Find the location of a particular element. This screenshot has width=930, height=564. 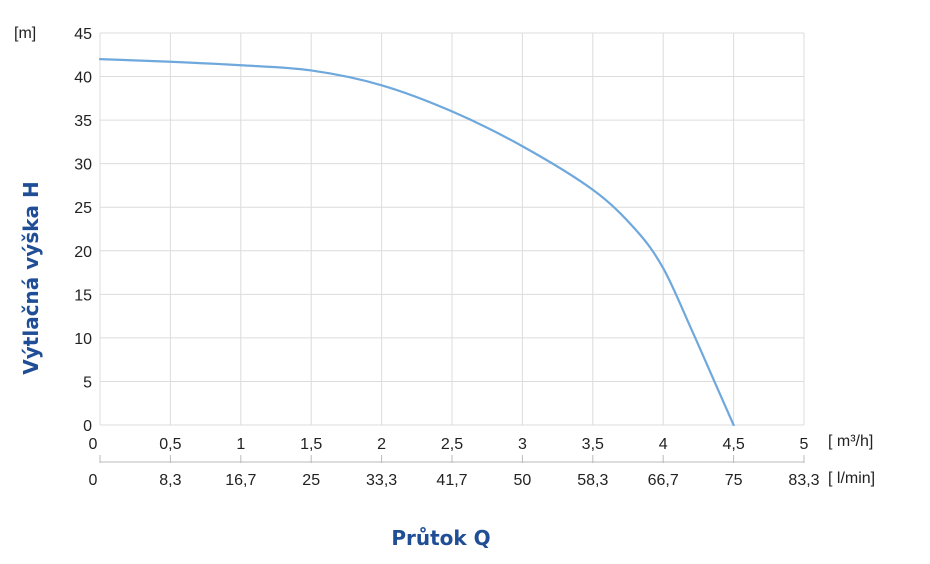

x-tick-label-lmin: 0 is located at coordinates (93, 480).